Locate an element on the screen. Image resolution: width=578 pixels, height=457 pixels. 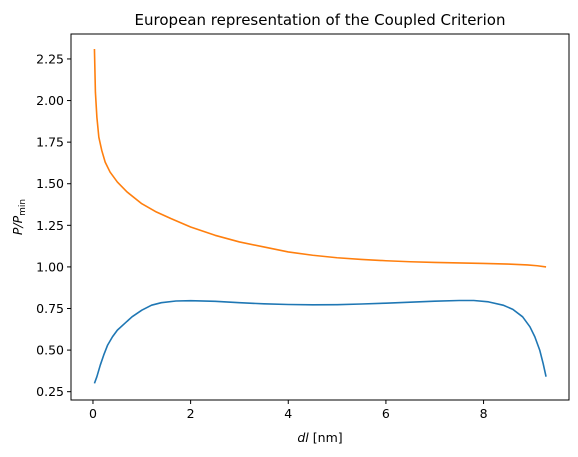
y-axis-label: P/Pmin is located at coordinates (19, 217).